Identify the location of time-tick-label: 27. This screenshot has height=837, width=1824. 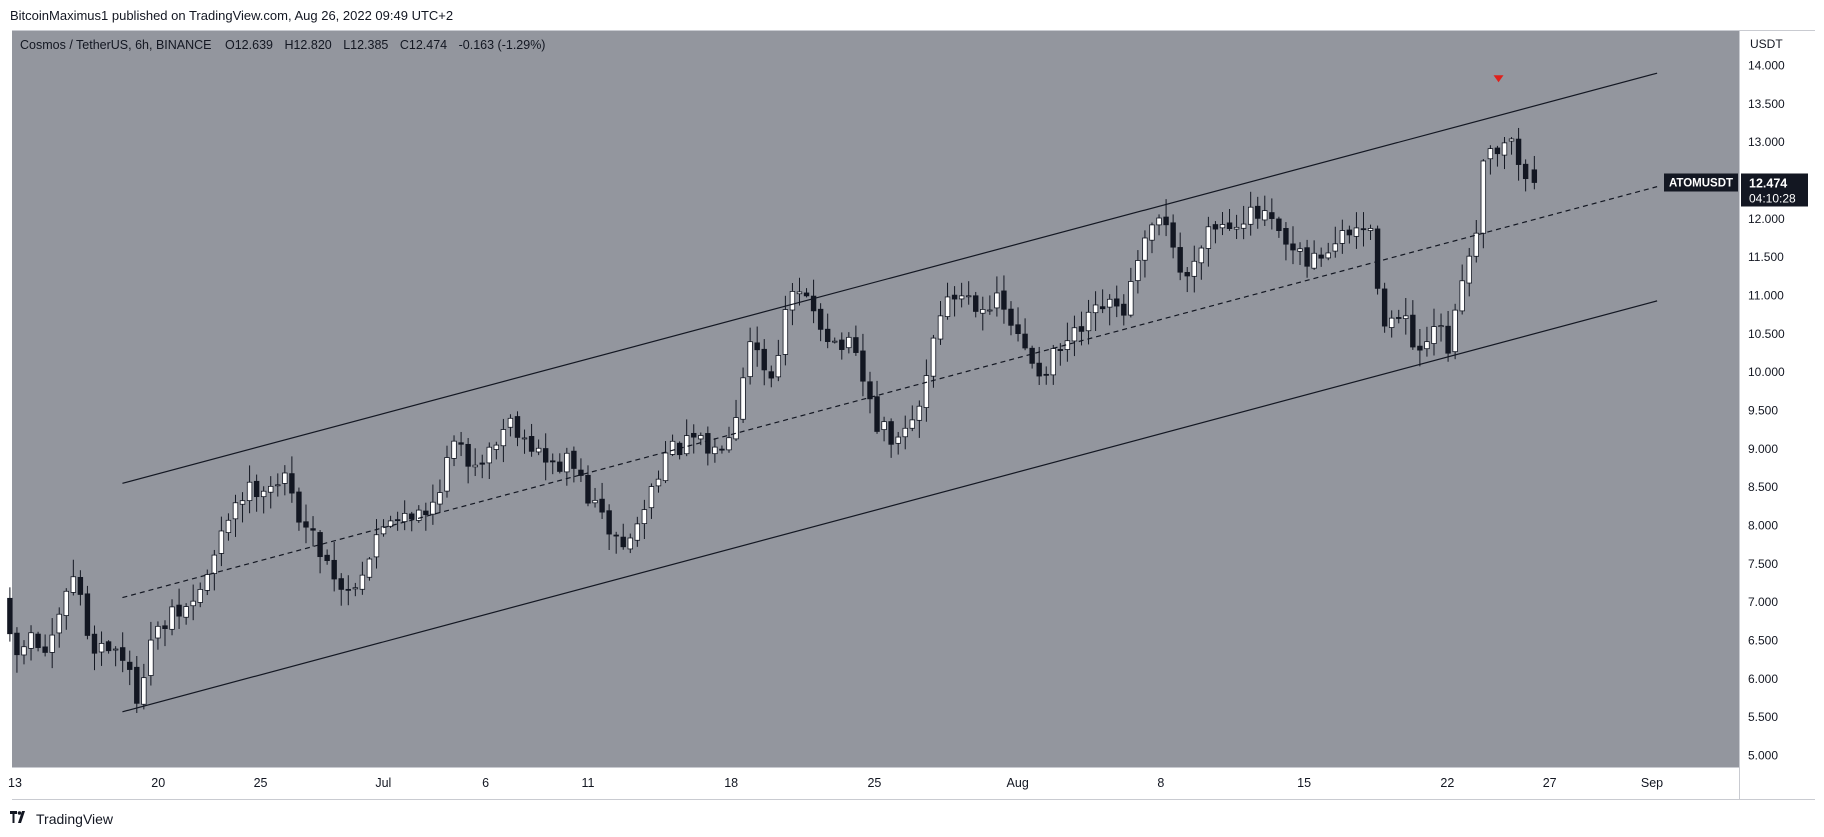
(1550, 783).